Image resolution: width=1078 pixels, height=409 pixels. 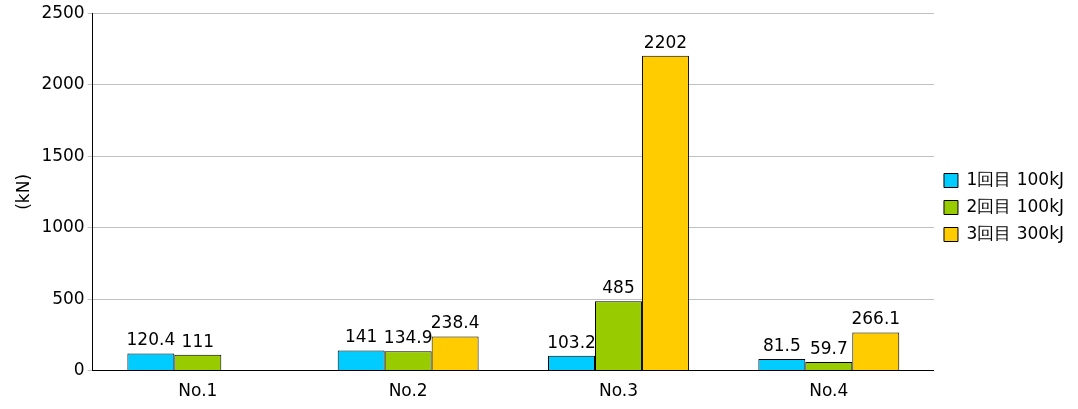 I want to click on data-label: 111, so click(x=198, y=340).